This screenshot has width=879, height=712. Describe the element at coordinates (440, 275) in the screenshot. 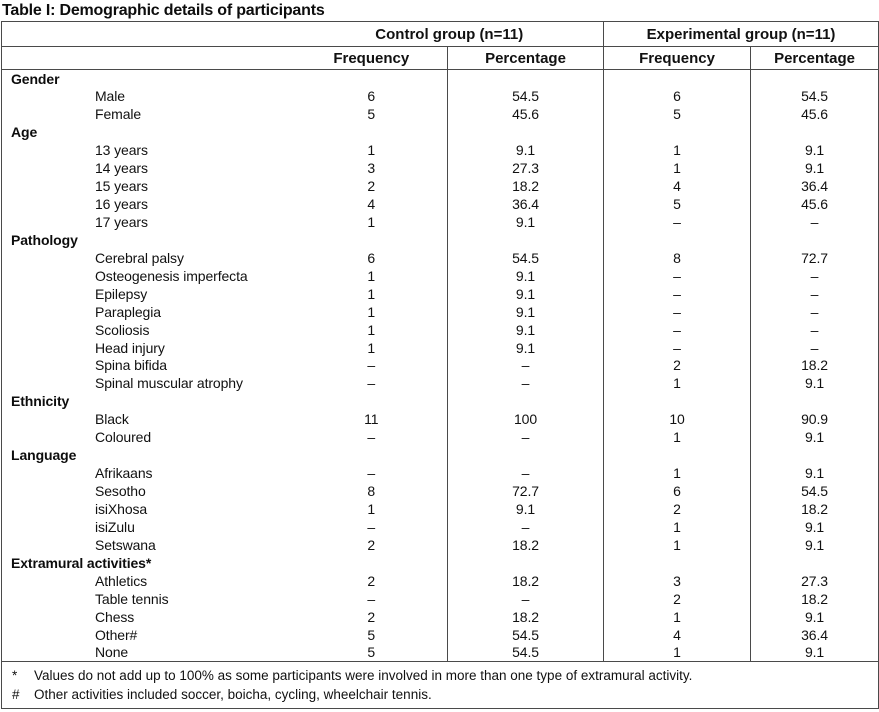

I see `table-row: Osteogenesis imperfecta 1 9.1– –` at that location.